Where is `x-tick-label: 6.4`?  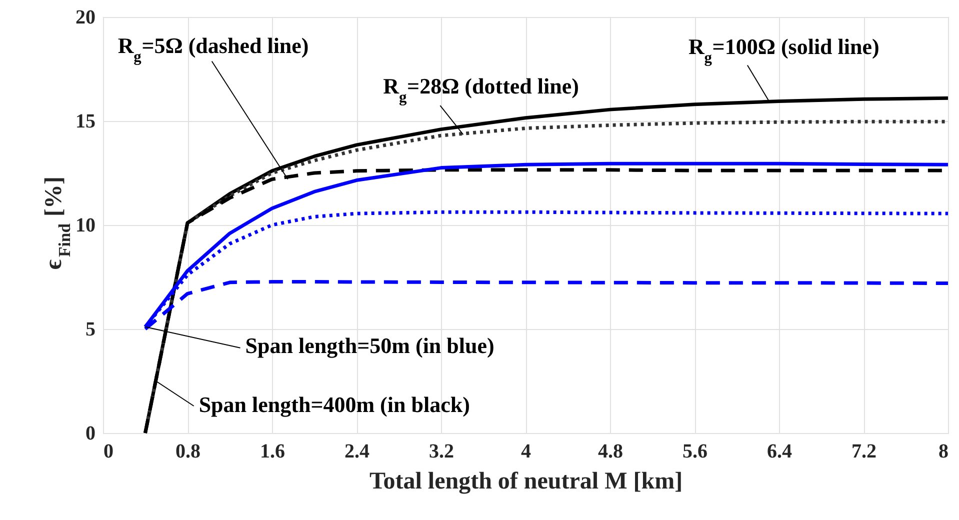 x-tick-label: 6.4 is located at coordinates (779, 451).